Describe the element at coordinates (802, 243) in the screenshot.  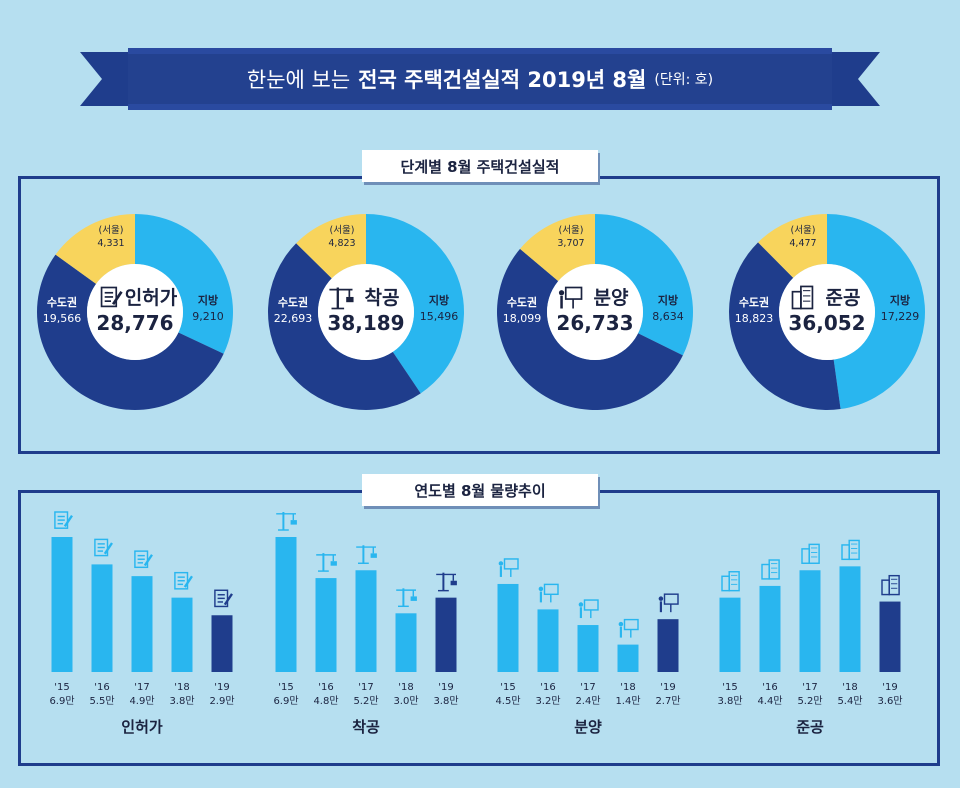
I see `seoul-value: 4,477` at that location.